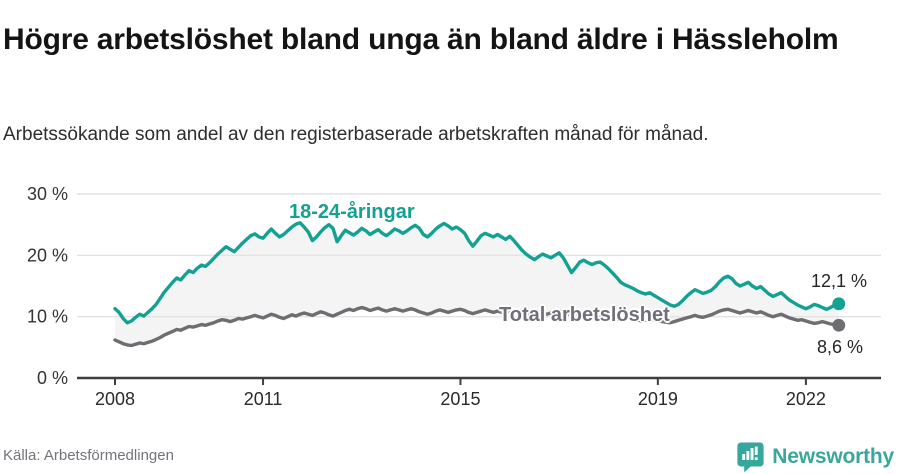  I want to click on x-tick-label-2011: 2011, so click(263, 399).